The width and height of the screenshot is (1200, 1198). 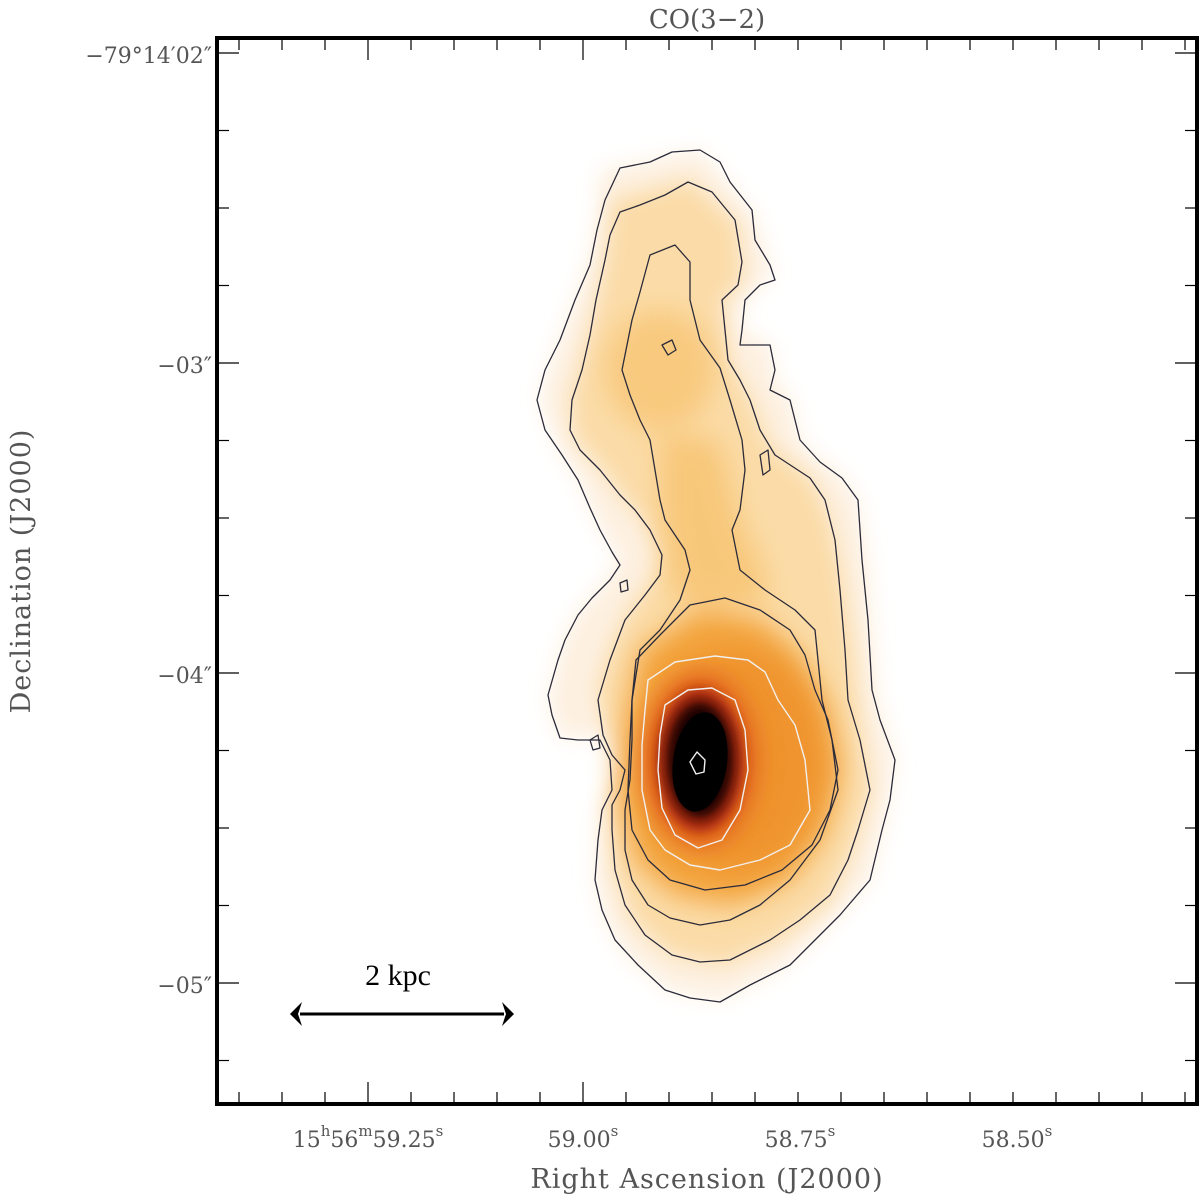 What do you see at coordinates (707, 20) in the screenshot?
I see `plot-title: CO(3−2)` at bounding box center [707, 20].